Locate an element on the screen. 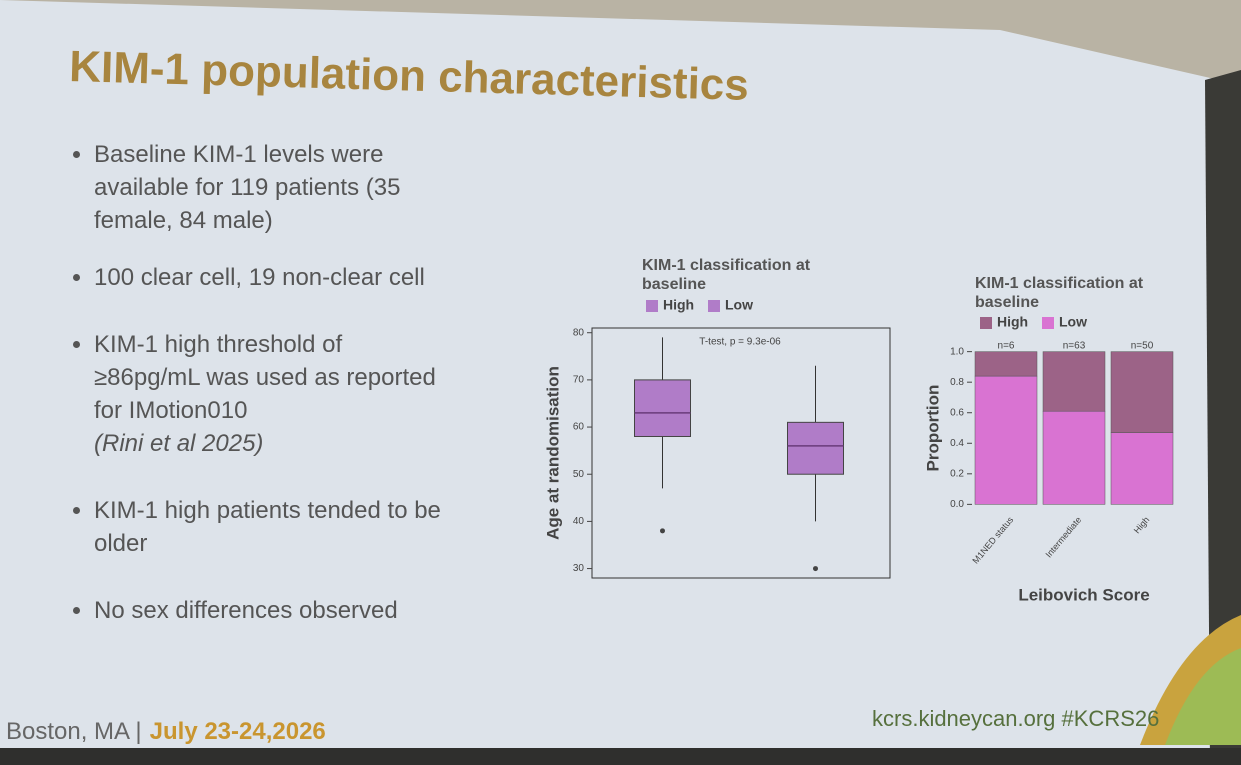  plot-frame is located at coordinates (741, 453).